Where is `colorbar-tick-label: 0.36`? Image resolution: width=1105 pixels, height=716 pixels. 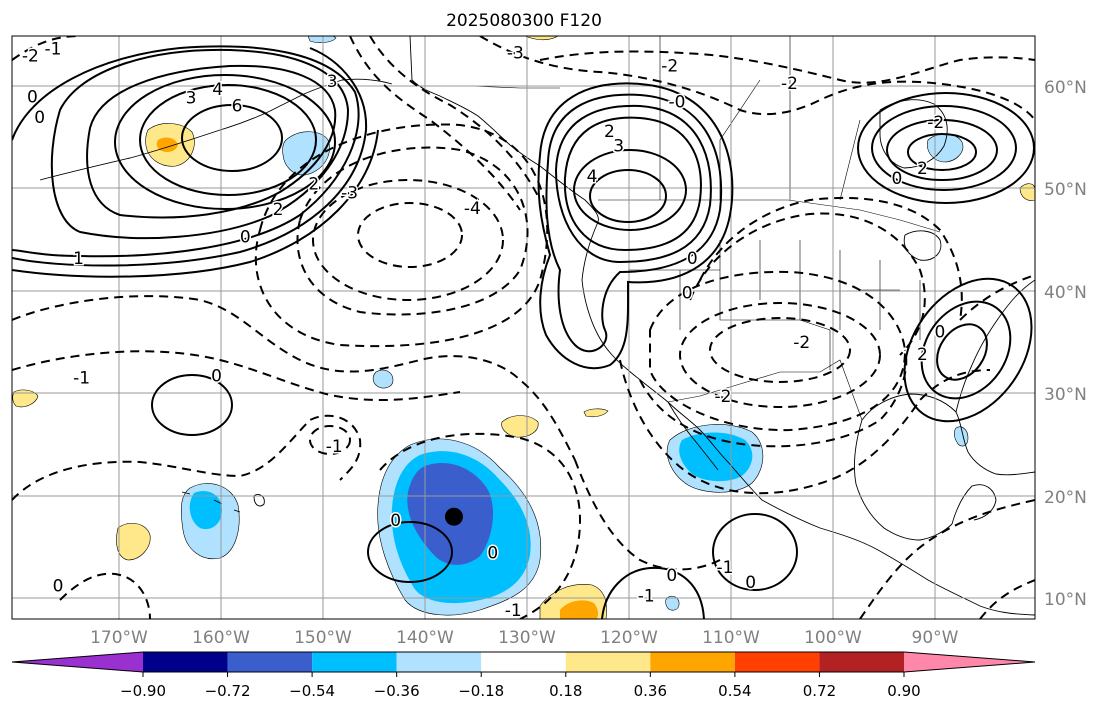 colorbar-tick-label: 0.36 is located at coordinates (650, 691).